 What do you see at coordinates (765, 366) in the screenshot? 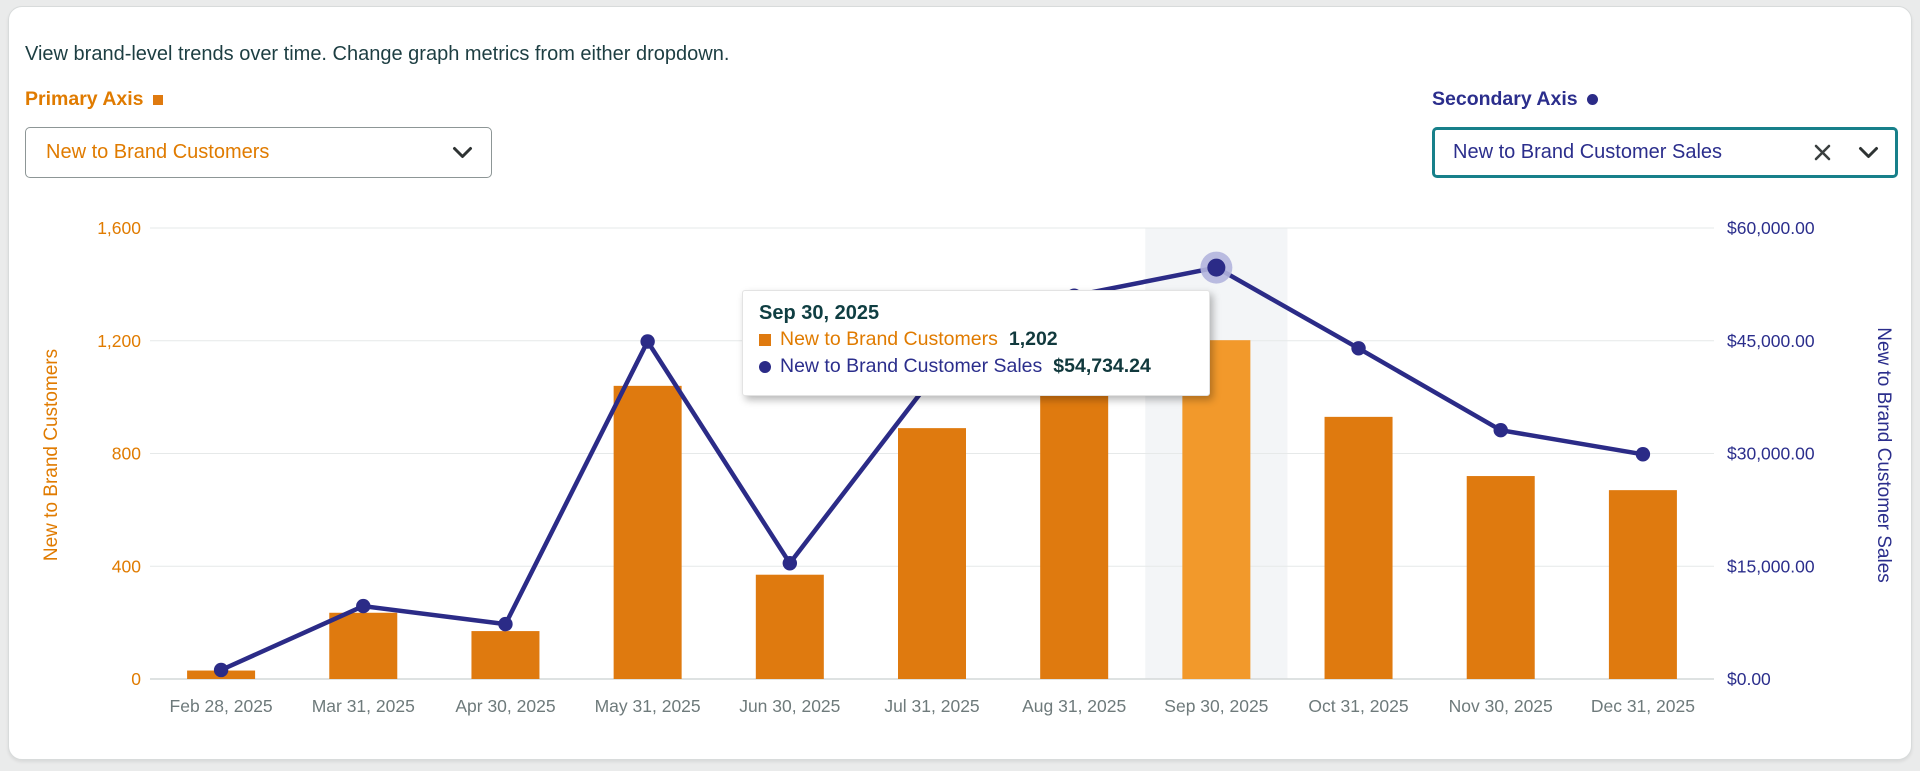
I see `line-marker-icon` at bounding box center [765, 366].